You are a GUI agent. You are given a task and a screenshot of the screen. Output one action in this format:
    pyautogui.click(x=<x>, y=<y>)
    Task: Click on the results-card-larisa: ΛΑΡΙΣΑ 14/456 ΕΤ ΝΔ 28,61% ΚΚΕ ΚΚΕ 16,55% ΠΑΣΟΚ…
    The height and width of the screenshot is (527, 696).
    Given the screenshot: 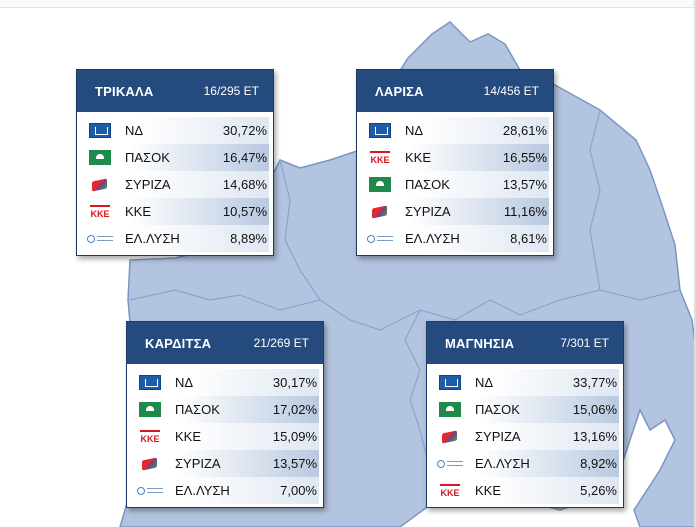 What is the action you would take?
    pyautogui.click(x=455, y=162)
    